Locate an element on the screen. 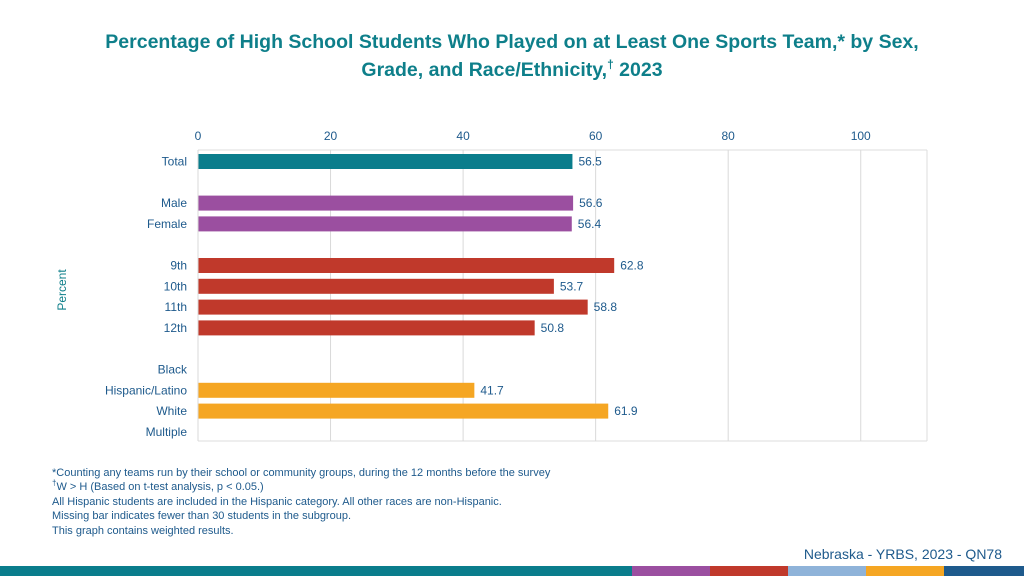  x-tick-label-40: 40 is located at coordinates (463, 136).